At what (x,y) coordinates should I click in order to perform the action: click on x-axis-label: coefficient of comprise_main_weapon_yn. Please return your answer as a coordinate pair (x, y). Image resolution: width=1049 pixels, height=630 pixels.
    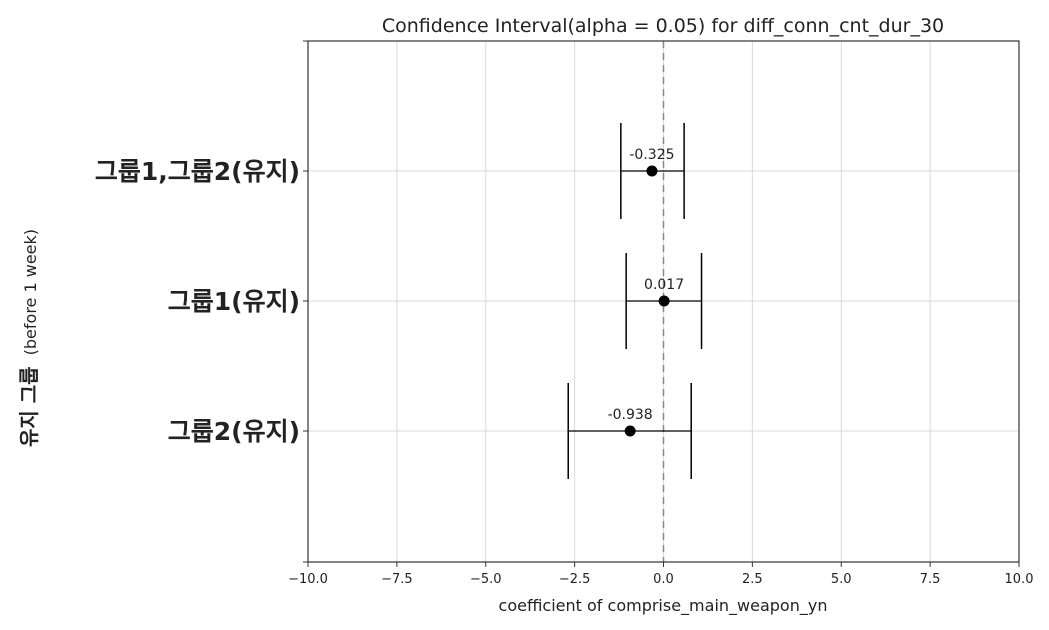
    Looking at the image, I should click on (663, 606).